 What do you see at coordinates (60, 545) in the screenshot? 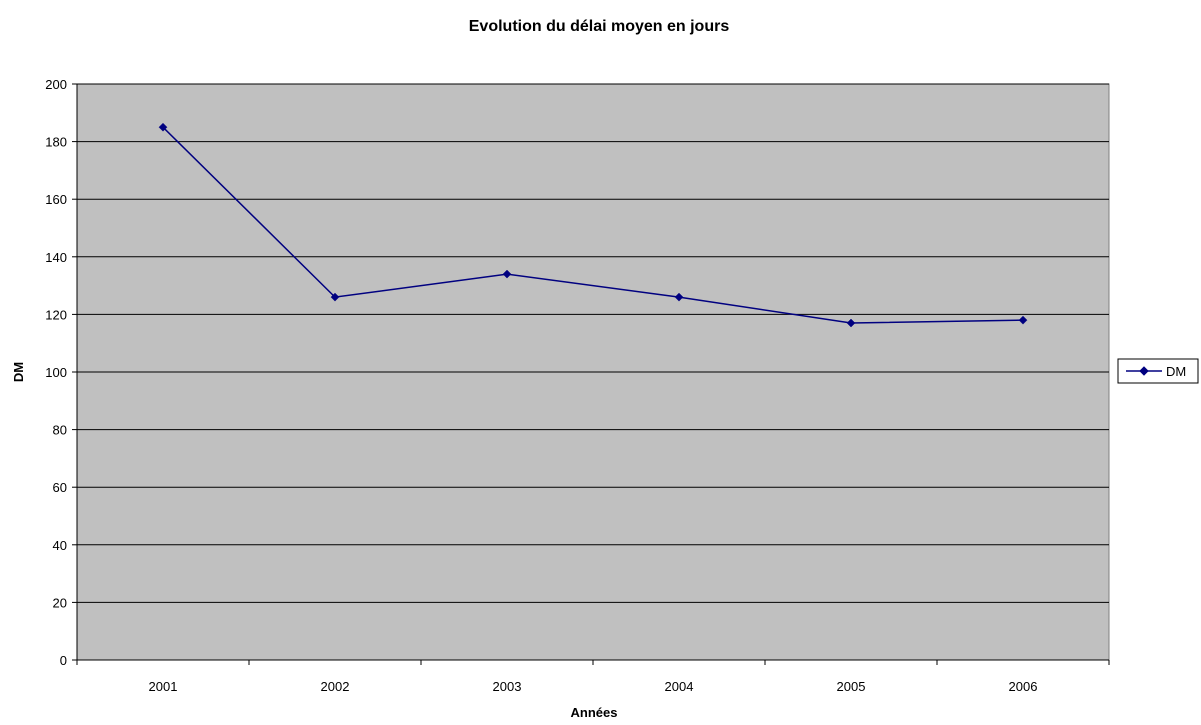
I see `y-tick-label: 40` at bounding box center [60, 545].